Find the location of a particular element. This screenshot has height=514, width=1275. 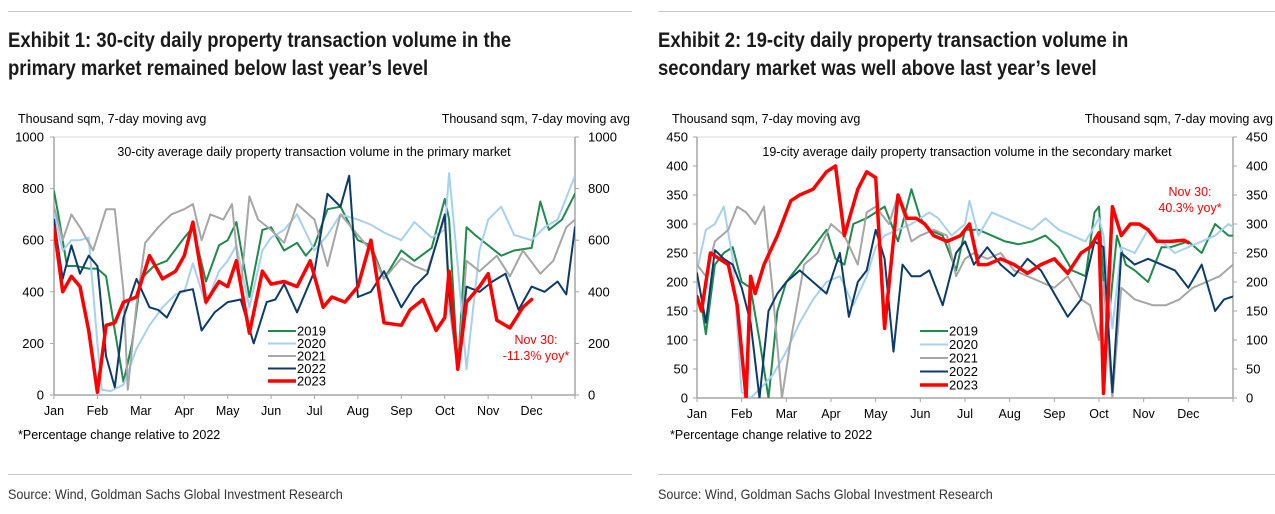

y-tick-label-left: 100 is located at coordinates (677, 340).